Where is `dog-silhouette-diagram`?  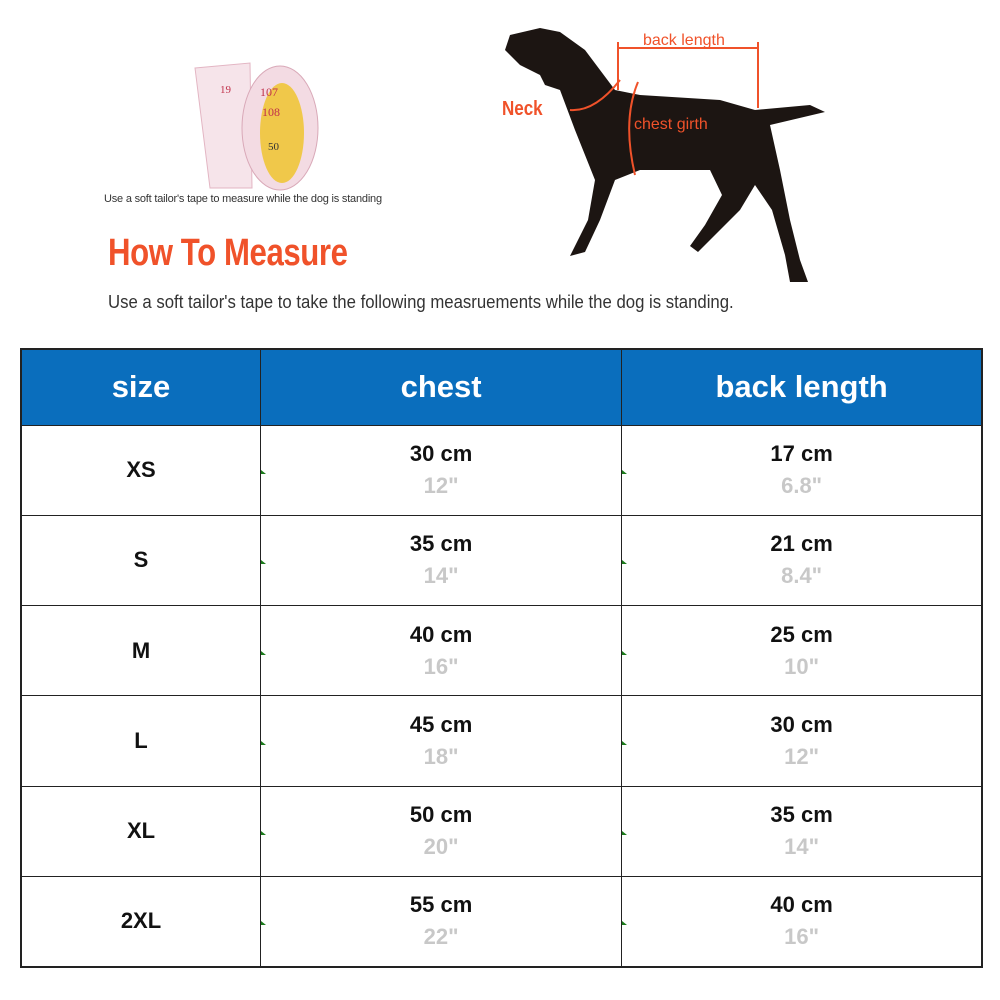 dog-silhouette-diagram is located at coordinates (665, 155).